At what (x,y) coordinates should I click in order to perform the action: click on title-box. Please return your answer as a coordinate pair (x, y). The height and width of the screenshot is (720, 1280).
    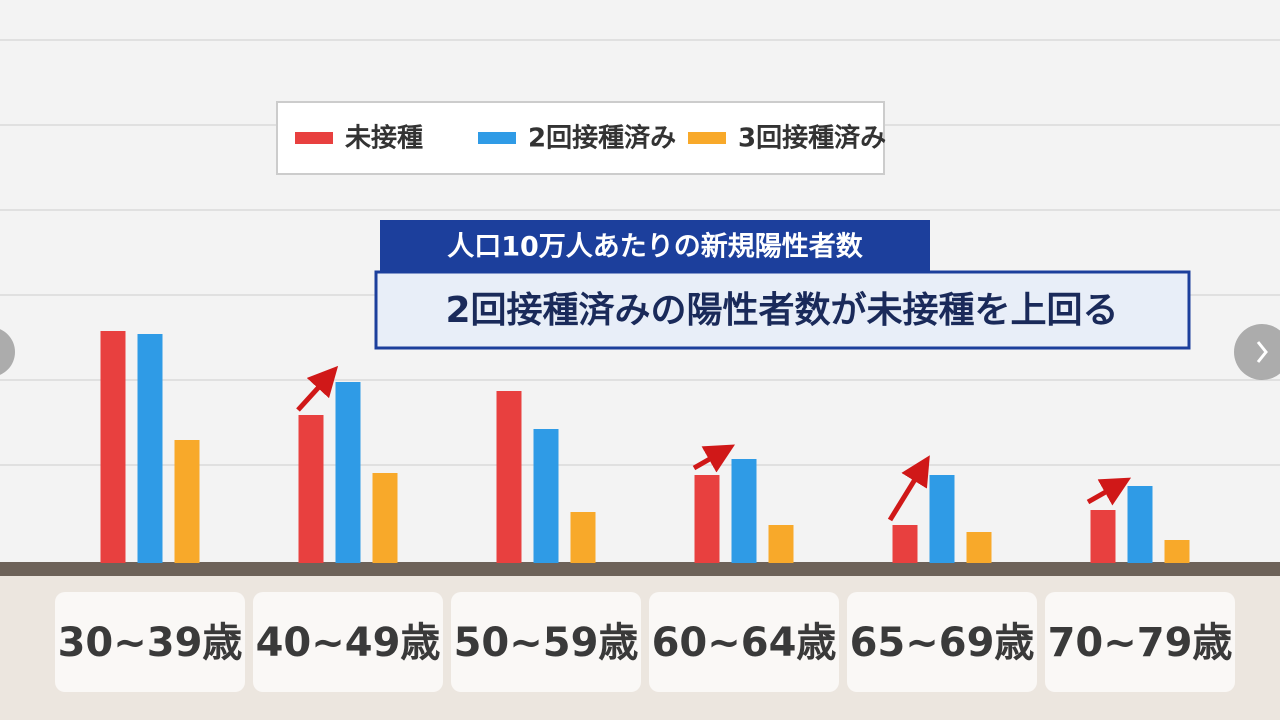
    Looking at the image, I should click on (655, 247).